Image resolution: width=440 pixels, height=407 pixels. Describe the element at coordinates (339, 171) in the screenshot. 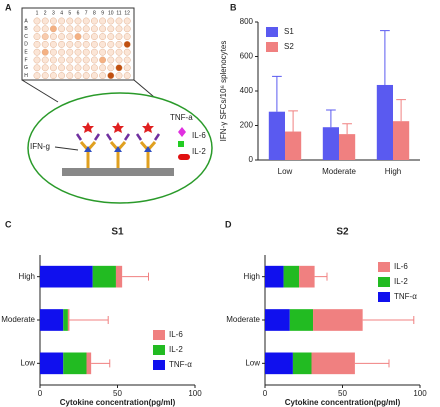

I see `x-tick-label: Moderate` at that location.